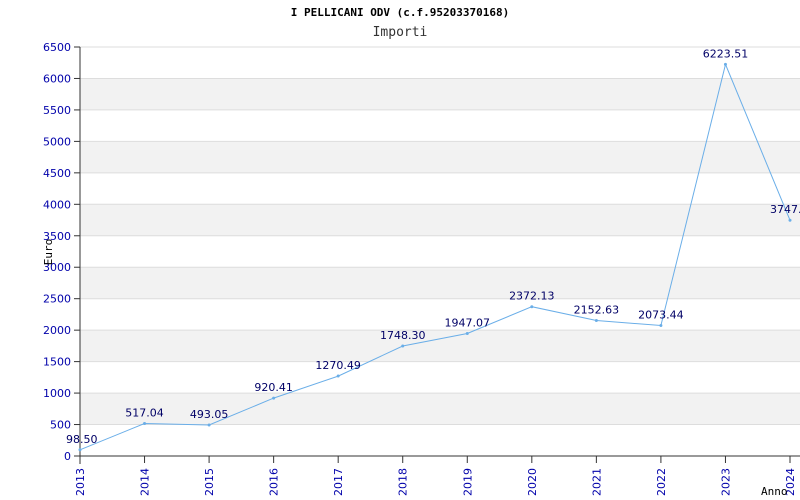 The image size is (800, 500). Describe the element at coordinates (57, 141) in the screenshot. I see `y-tick-label: 5000` at that location.